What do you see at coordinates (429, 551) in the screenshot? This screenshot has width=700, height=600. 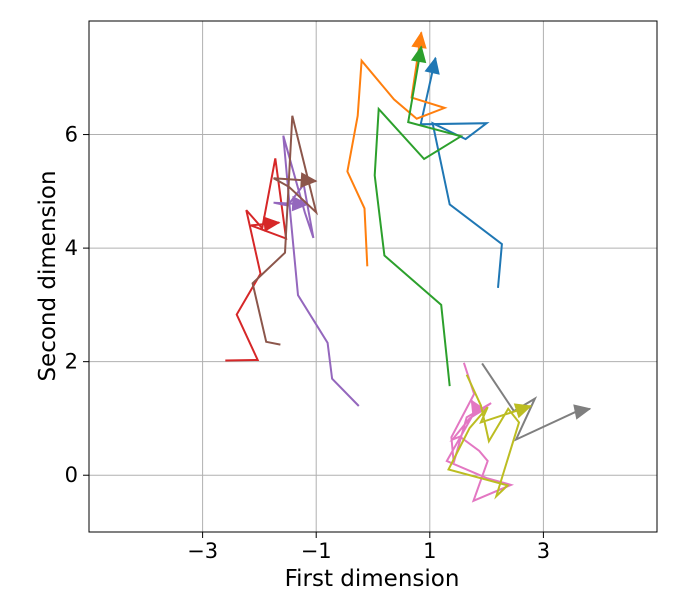 I see `x-tick-label: 1` at bounding box center [429, 551].